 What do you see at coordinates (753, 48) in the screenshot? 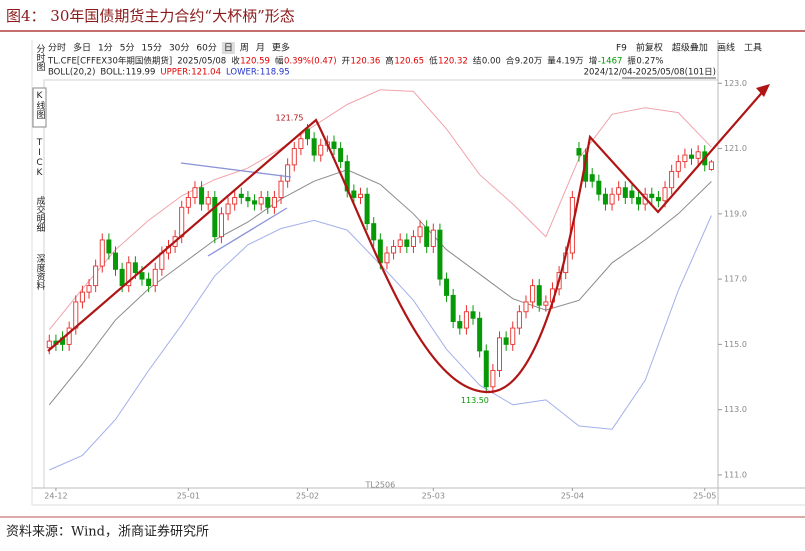
I see `toolbar-button: 工具` at bounding box center [753, 48].